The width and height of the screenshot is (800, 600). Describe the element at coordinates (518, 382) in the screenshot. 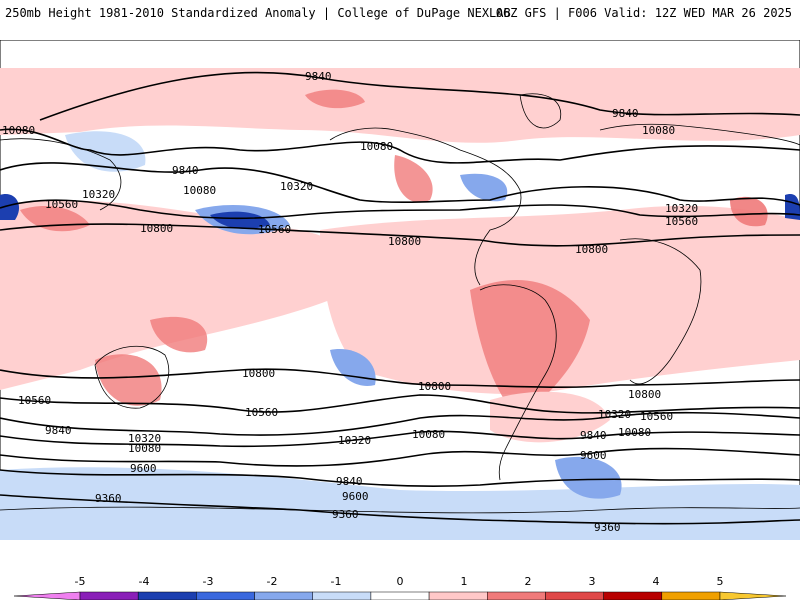

I see `coast-south-america` at that location.